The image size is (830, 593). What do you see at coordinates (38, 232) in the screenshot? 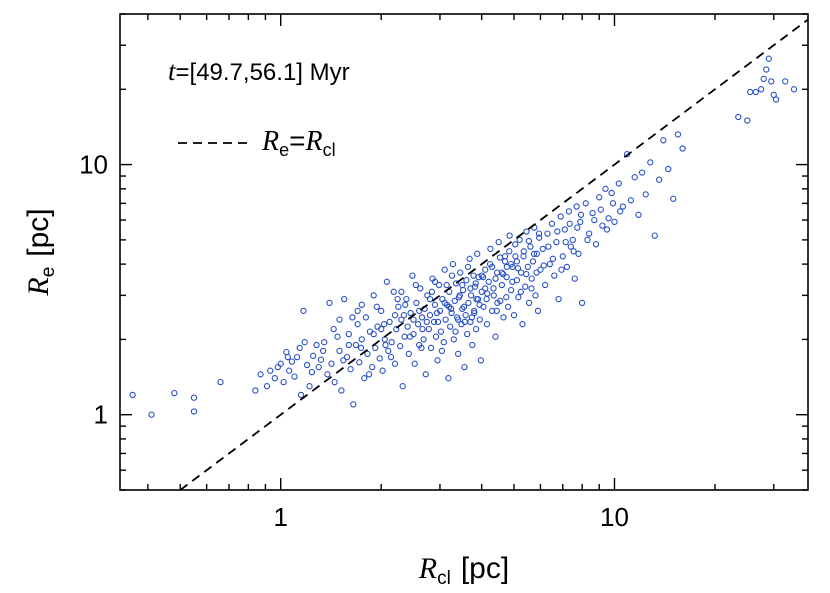
I see `y-axis-unit: [pc]` at bounding box center [38, 232].